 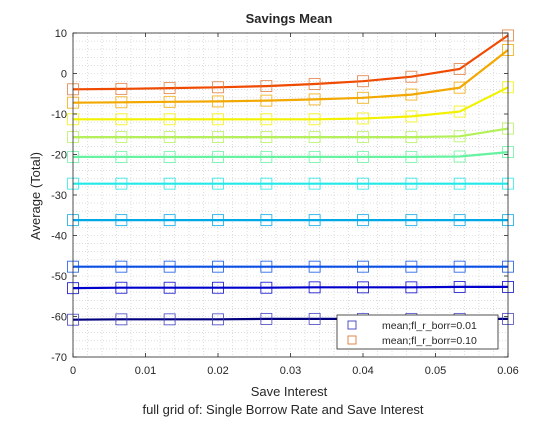 What do you see at coordinates (435, 371) in the screenshot?
I see `x-tick-label: 0.05` at bounding box center [435, 371].